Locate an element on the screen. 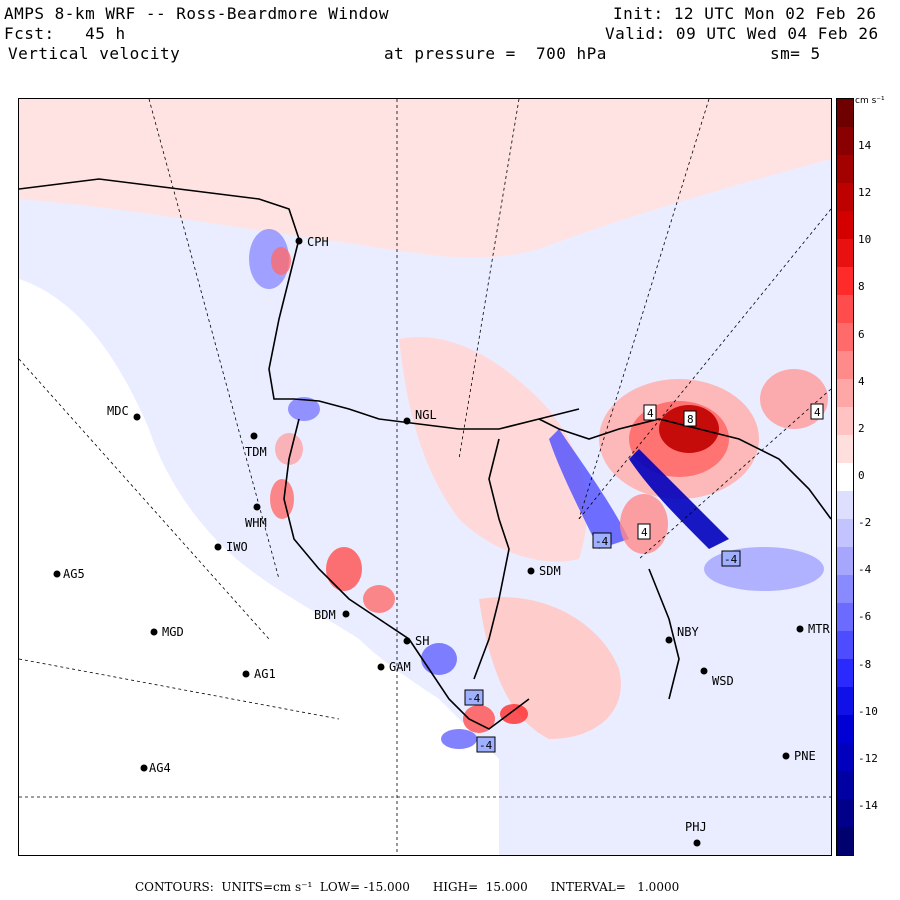 The height and width of the screenshot is (900, 900). station-phj: PHJ is located at coordinates (696, 833).